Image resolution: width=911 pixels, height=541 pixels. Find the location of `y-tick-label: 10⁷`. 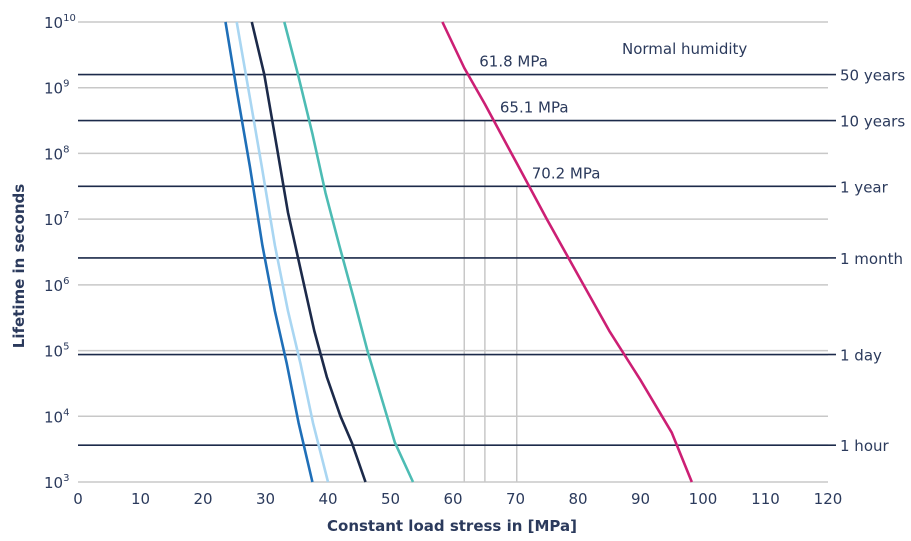

y-tick-label: 10⁷ is located at coordinates (56, 219).